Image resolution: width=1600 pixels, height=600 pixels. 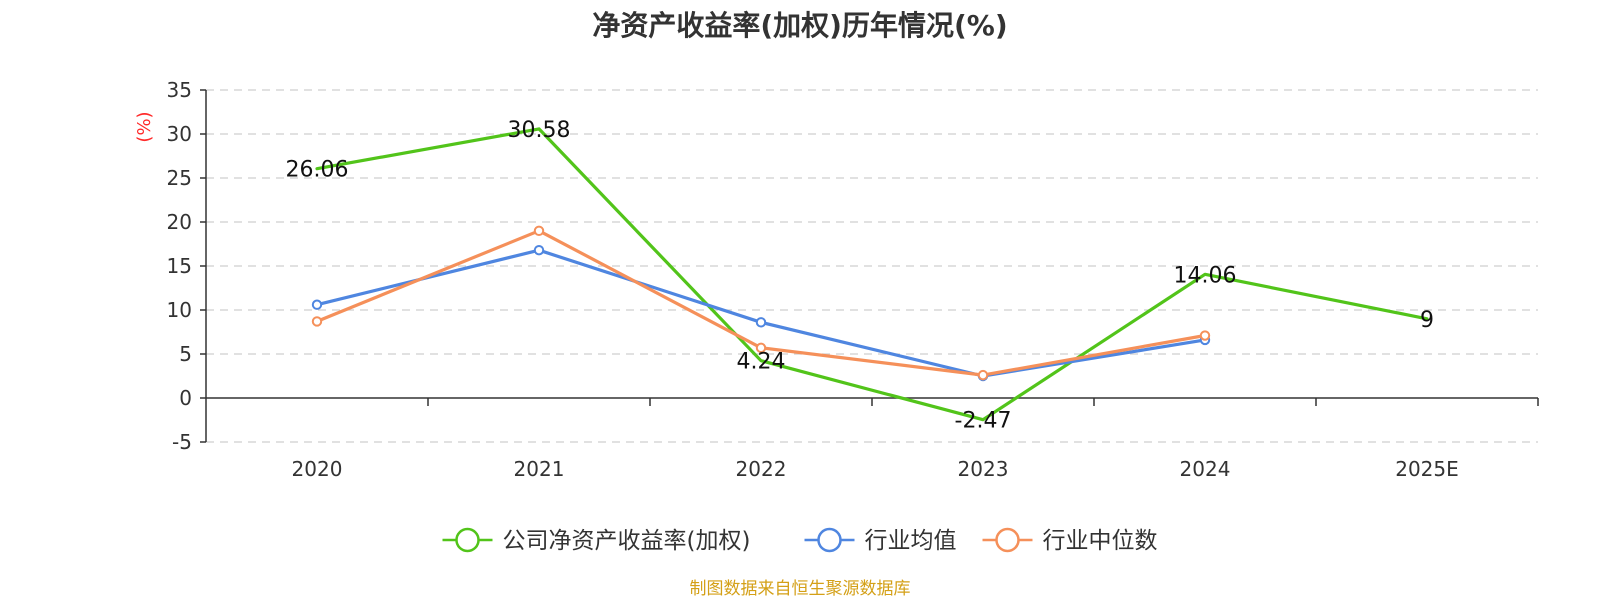 I want to click on legend-label: 公司净资产收益率(加权), so click(x=627, y=541).